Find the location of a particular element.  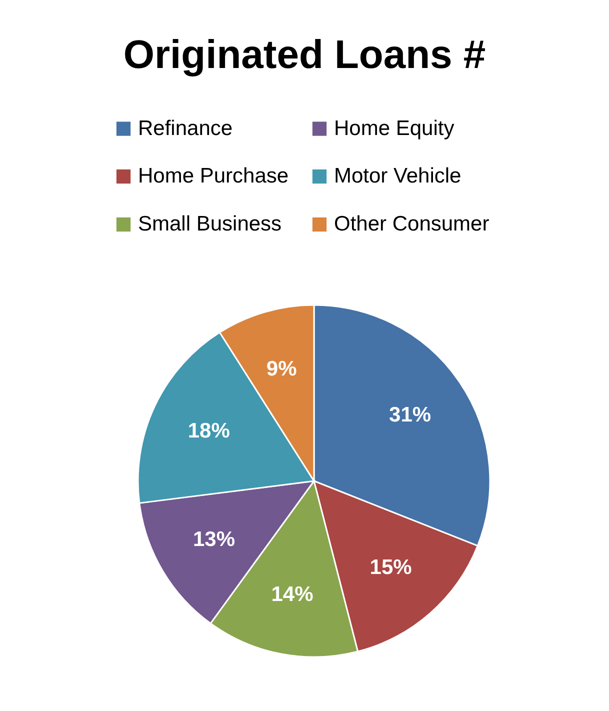

data-label: 13% is located at coordinates (214, 540).